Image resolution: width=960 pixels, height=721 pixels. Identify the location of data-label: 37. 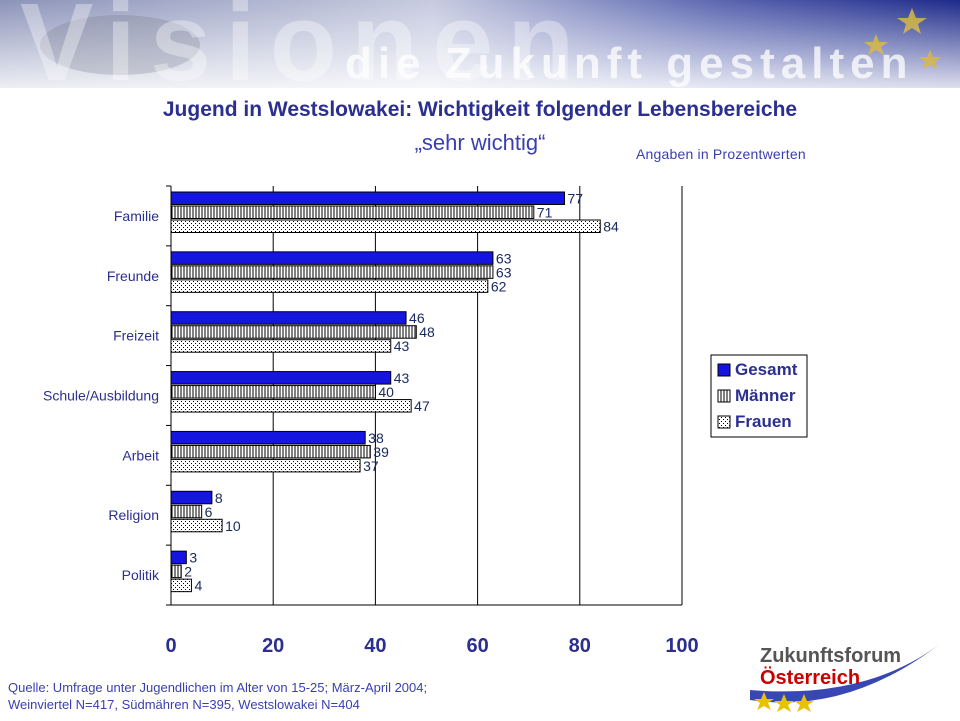
(371, 466).